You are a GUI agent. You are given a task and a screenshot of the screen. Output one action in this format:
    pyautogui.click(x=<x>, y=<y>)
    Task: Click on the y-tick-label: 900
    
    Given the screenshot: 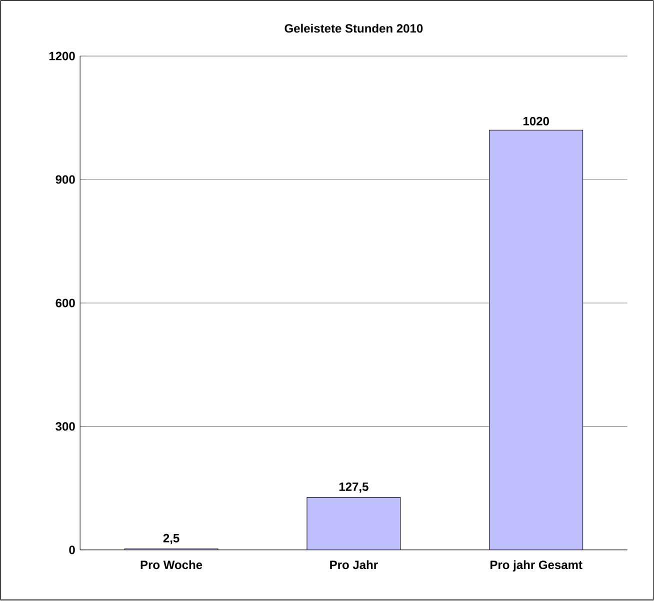 What is the action you would take?
    pyautogui.click(x=65, y=179)
    